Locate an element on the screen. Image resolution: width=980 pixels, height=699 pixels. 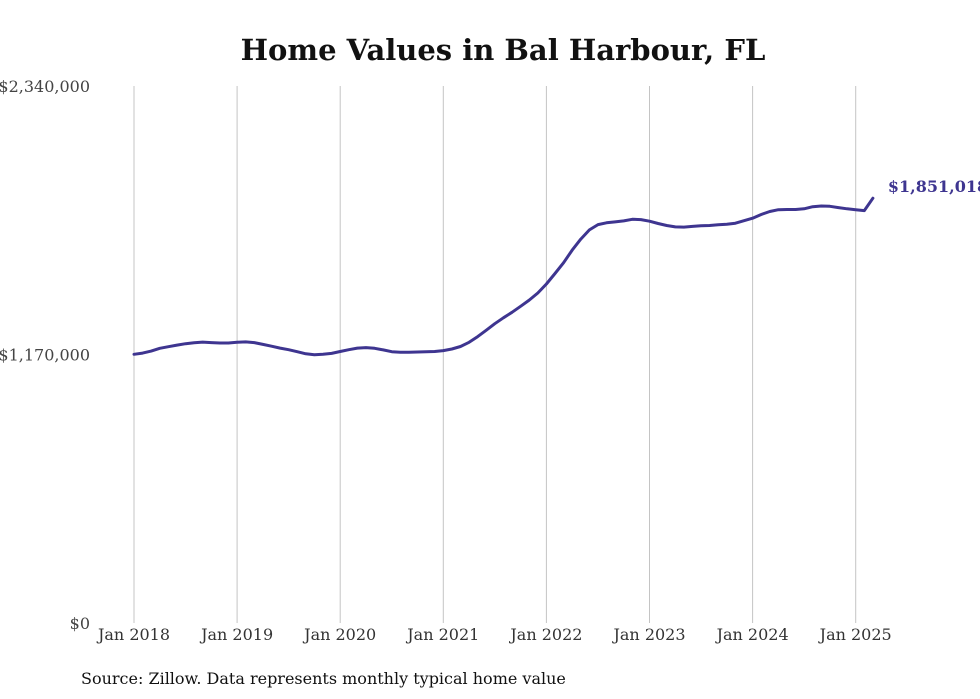
x-tick-label: Jan 2022 is located at coordinates (545, 634).